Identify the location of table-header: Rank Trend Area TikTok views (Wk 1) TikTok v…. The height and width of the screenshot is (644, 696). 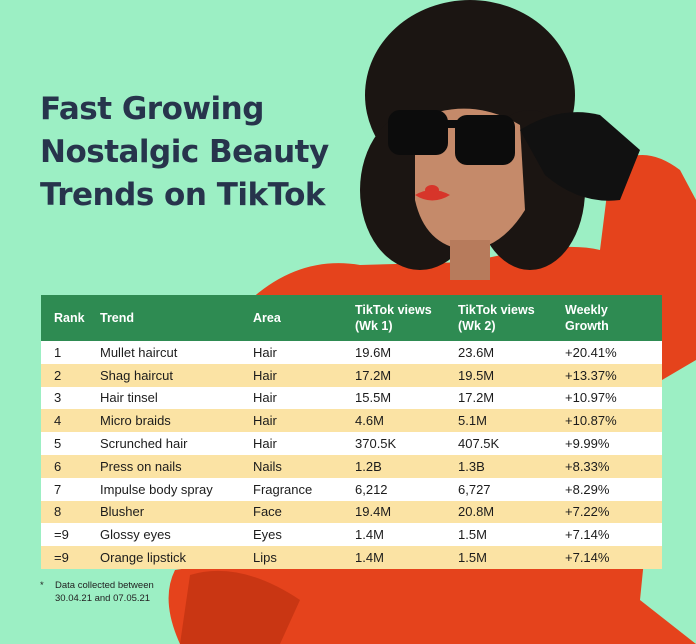
(351, 318).